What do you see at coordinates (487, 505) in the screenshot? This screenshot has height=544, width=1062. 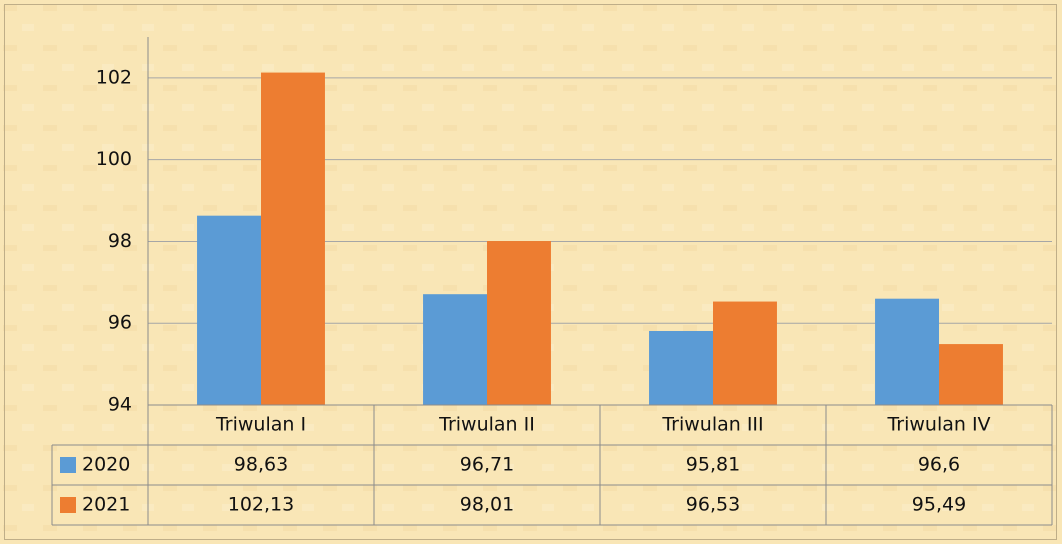 I see `table-value: 98,01` at bounding box center [487, 505].